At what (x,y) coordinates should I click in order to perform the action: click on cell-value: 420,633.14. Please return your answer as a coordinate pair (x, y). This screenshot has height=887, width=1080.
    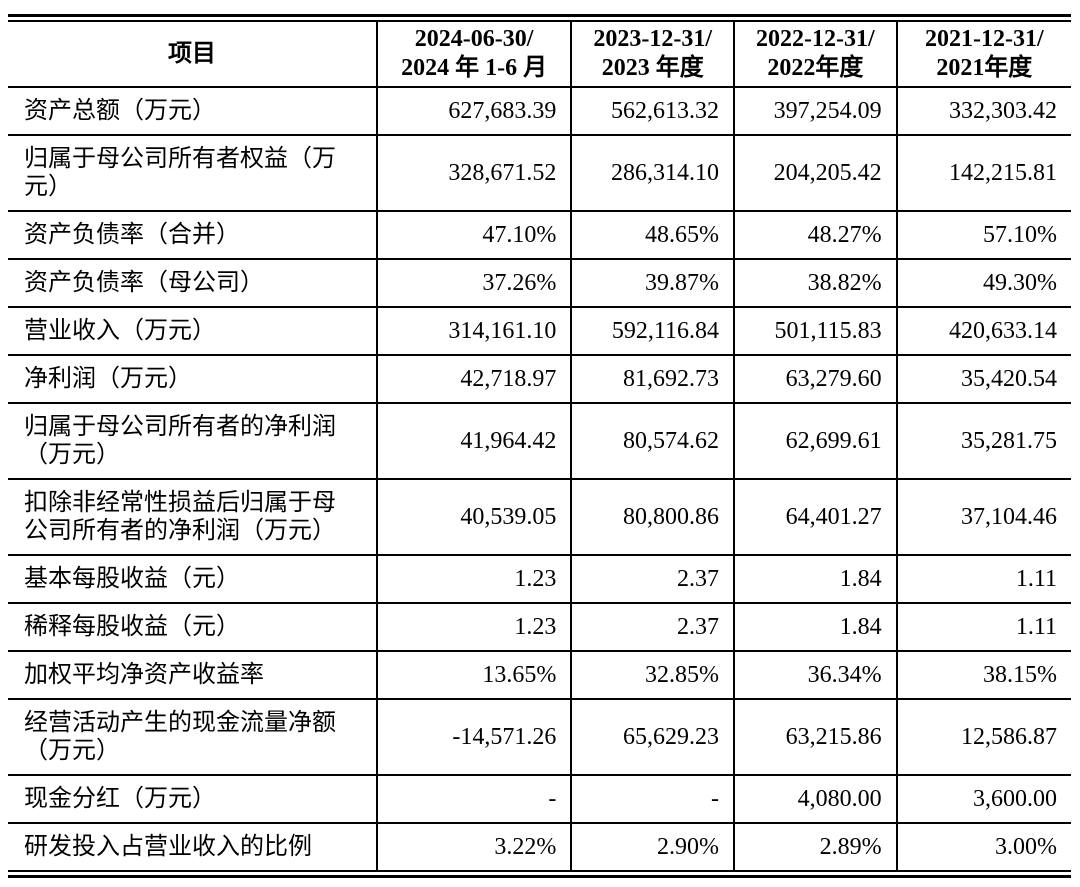
    Looking at the image, I should click on (983, 331).